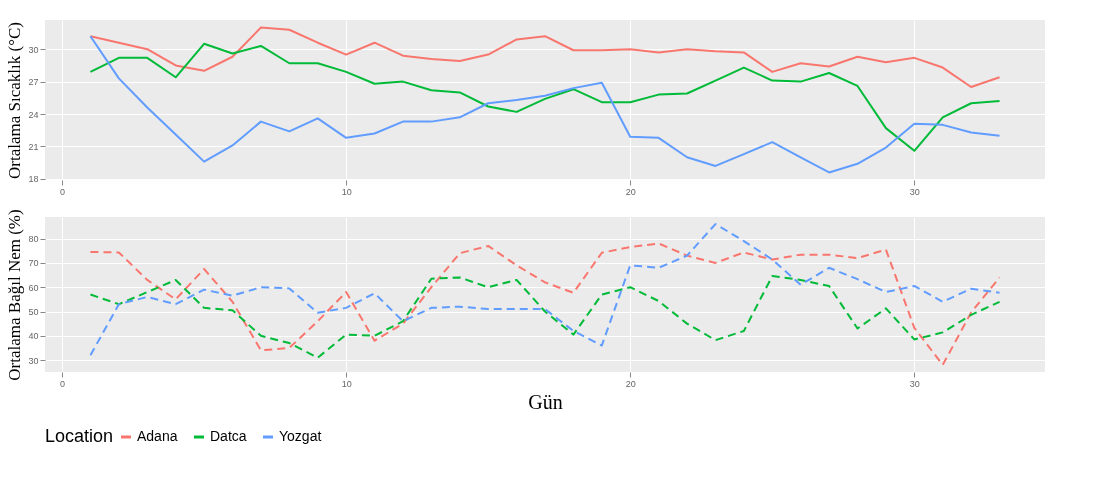  I want to click on y-tick-label: 40, so click(33, 336).